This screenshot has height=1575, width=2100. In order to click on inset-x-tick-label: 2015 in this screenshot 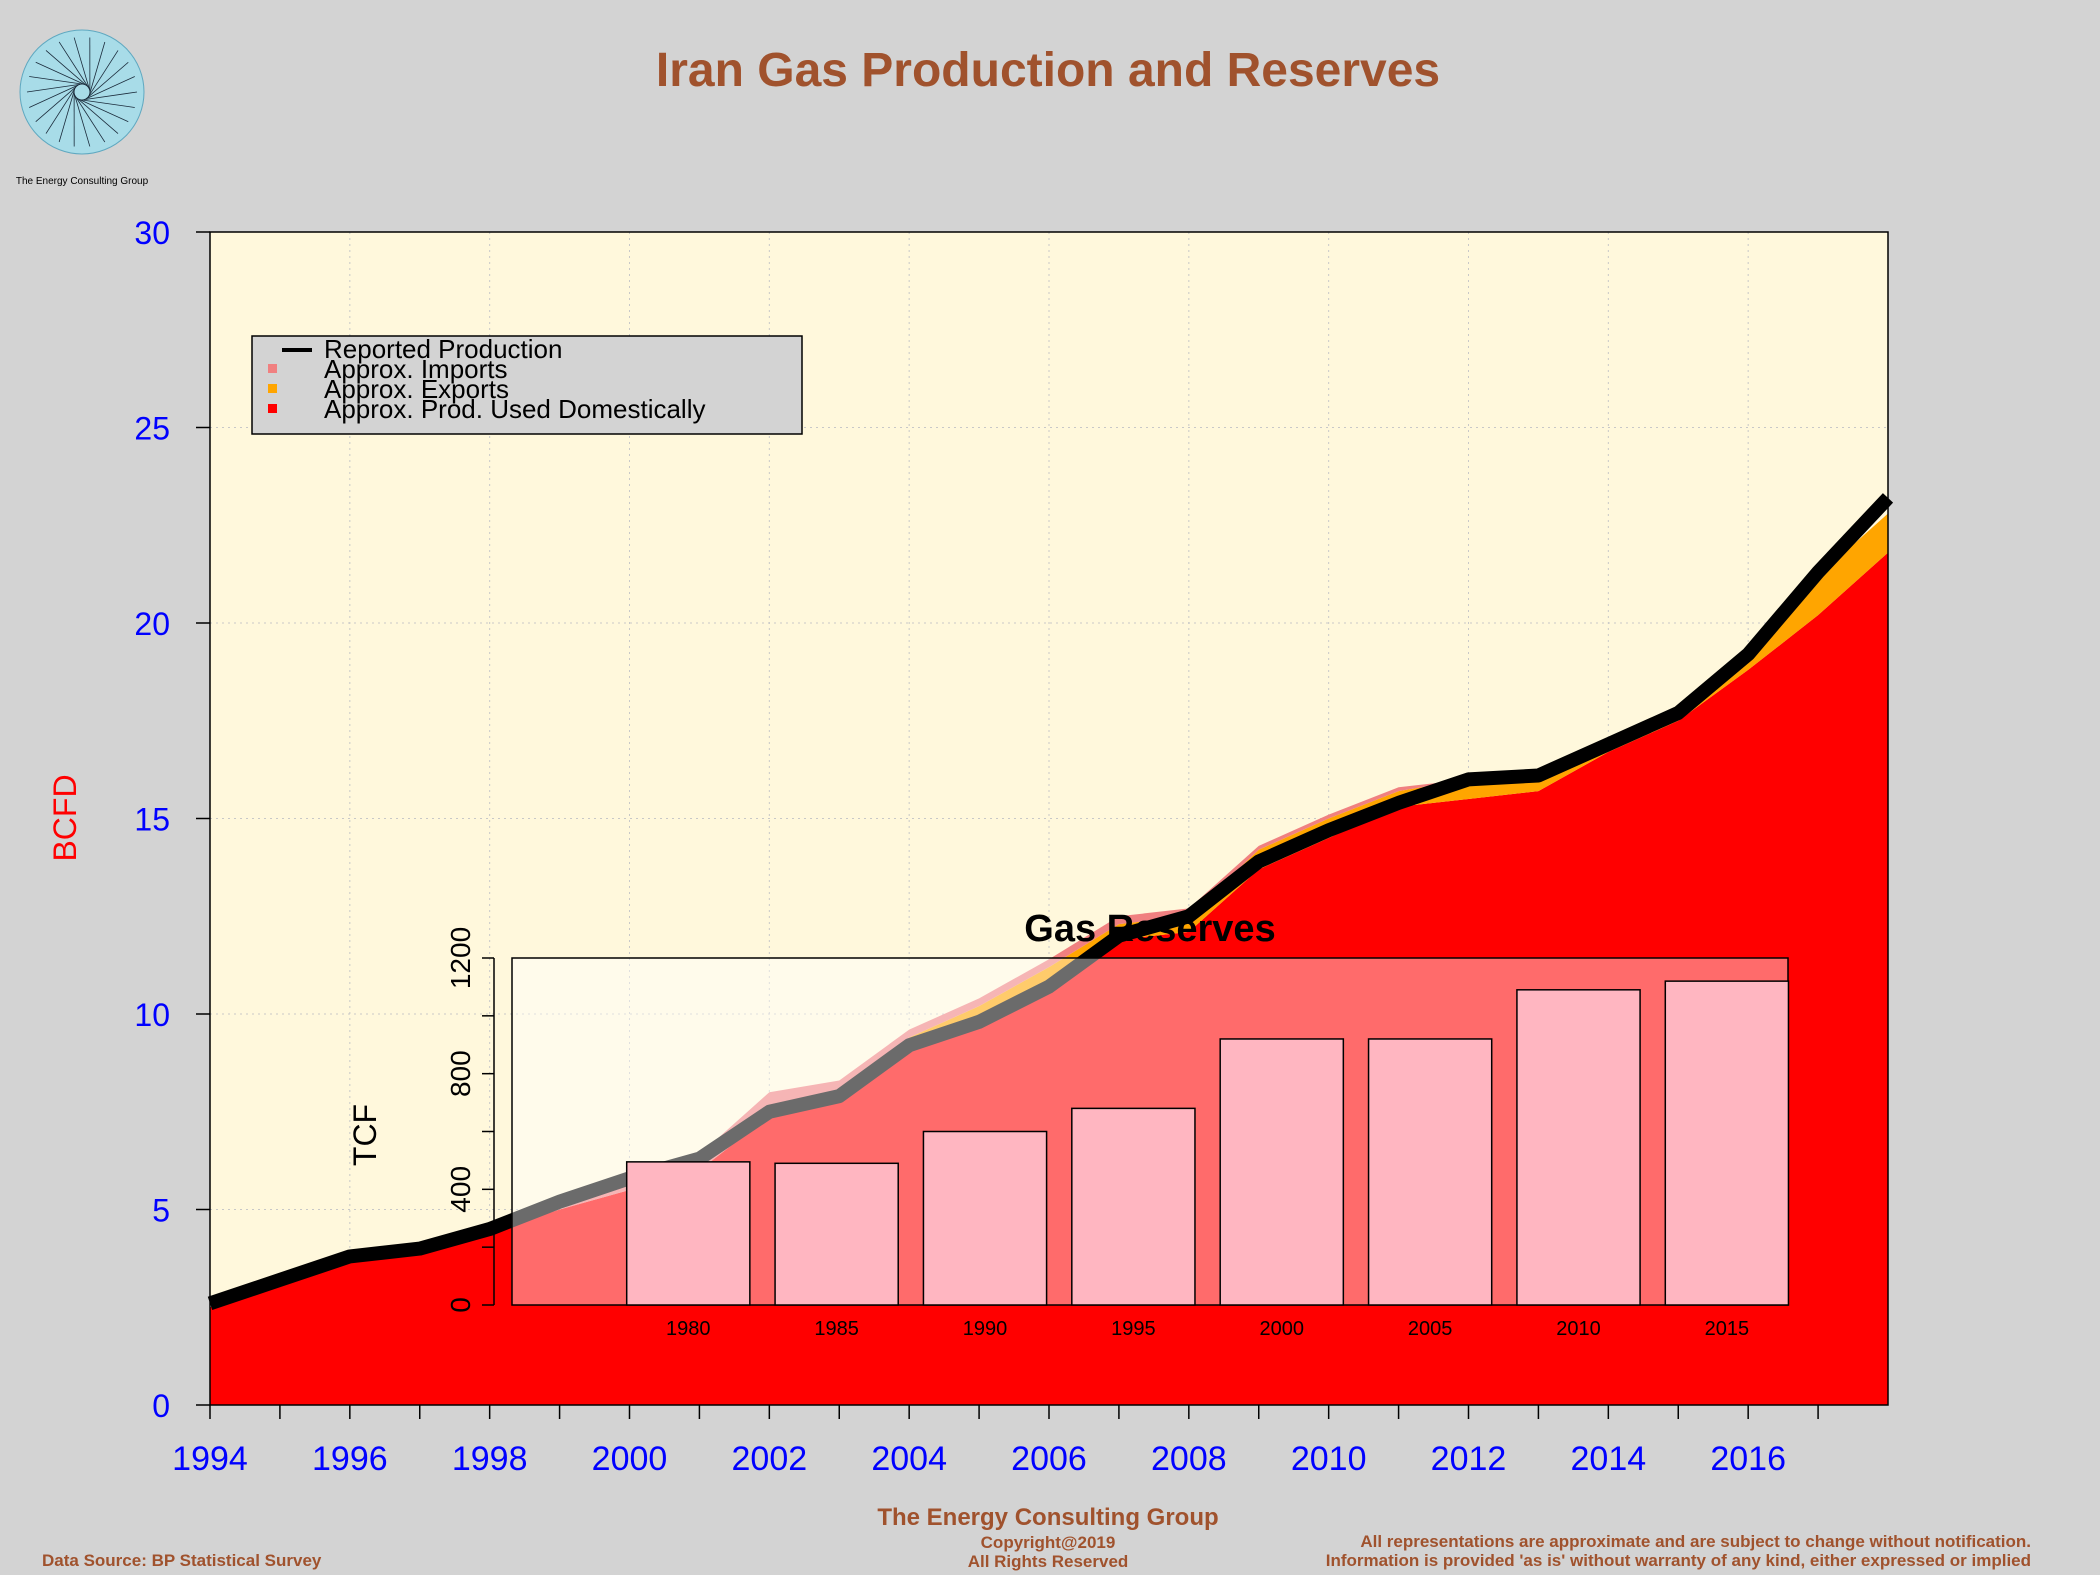, I will do `click(1727, 1329)`.